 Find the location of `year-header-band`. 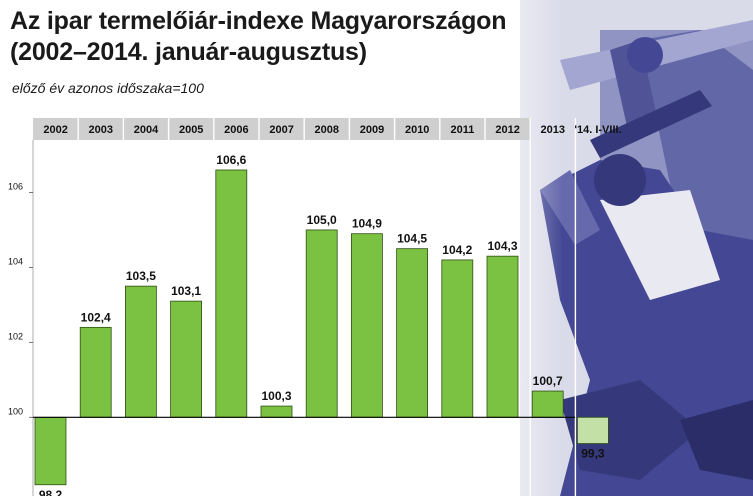

year-header-band is located at coordinates (282, 129).